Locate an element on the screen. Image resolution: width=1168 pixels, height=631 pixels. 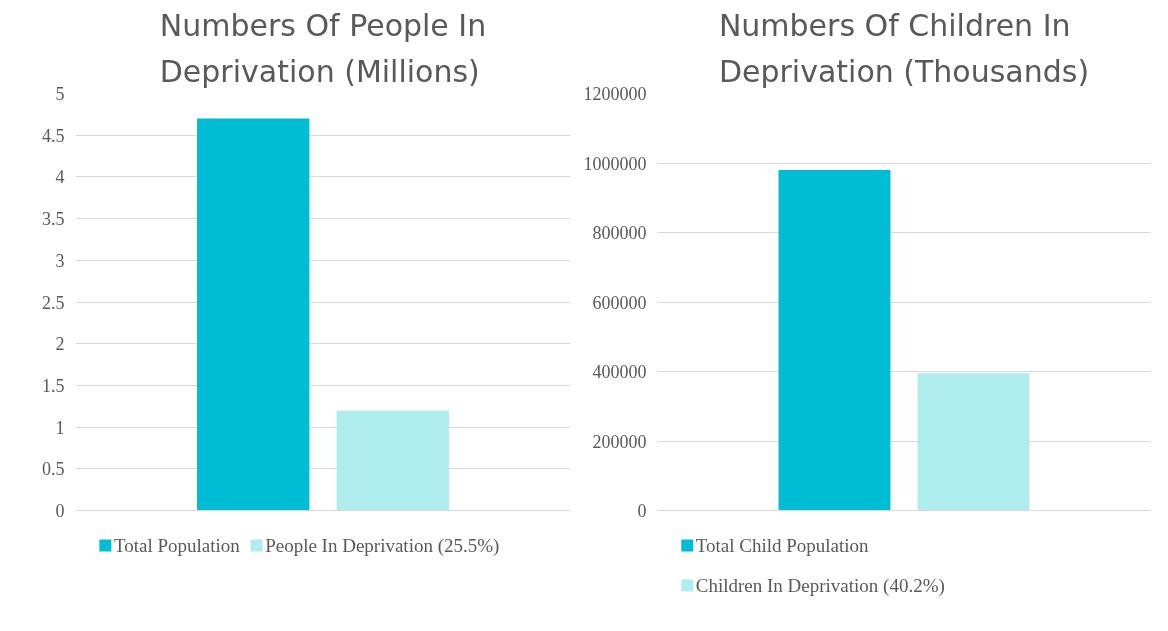
y-tick-label: 400000 is located at coordinates (619, 372).